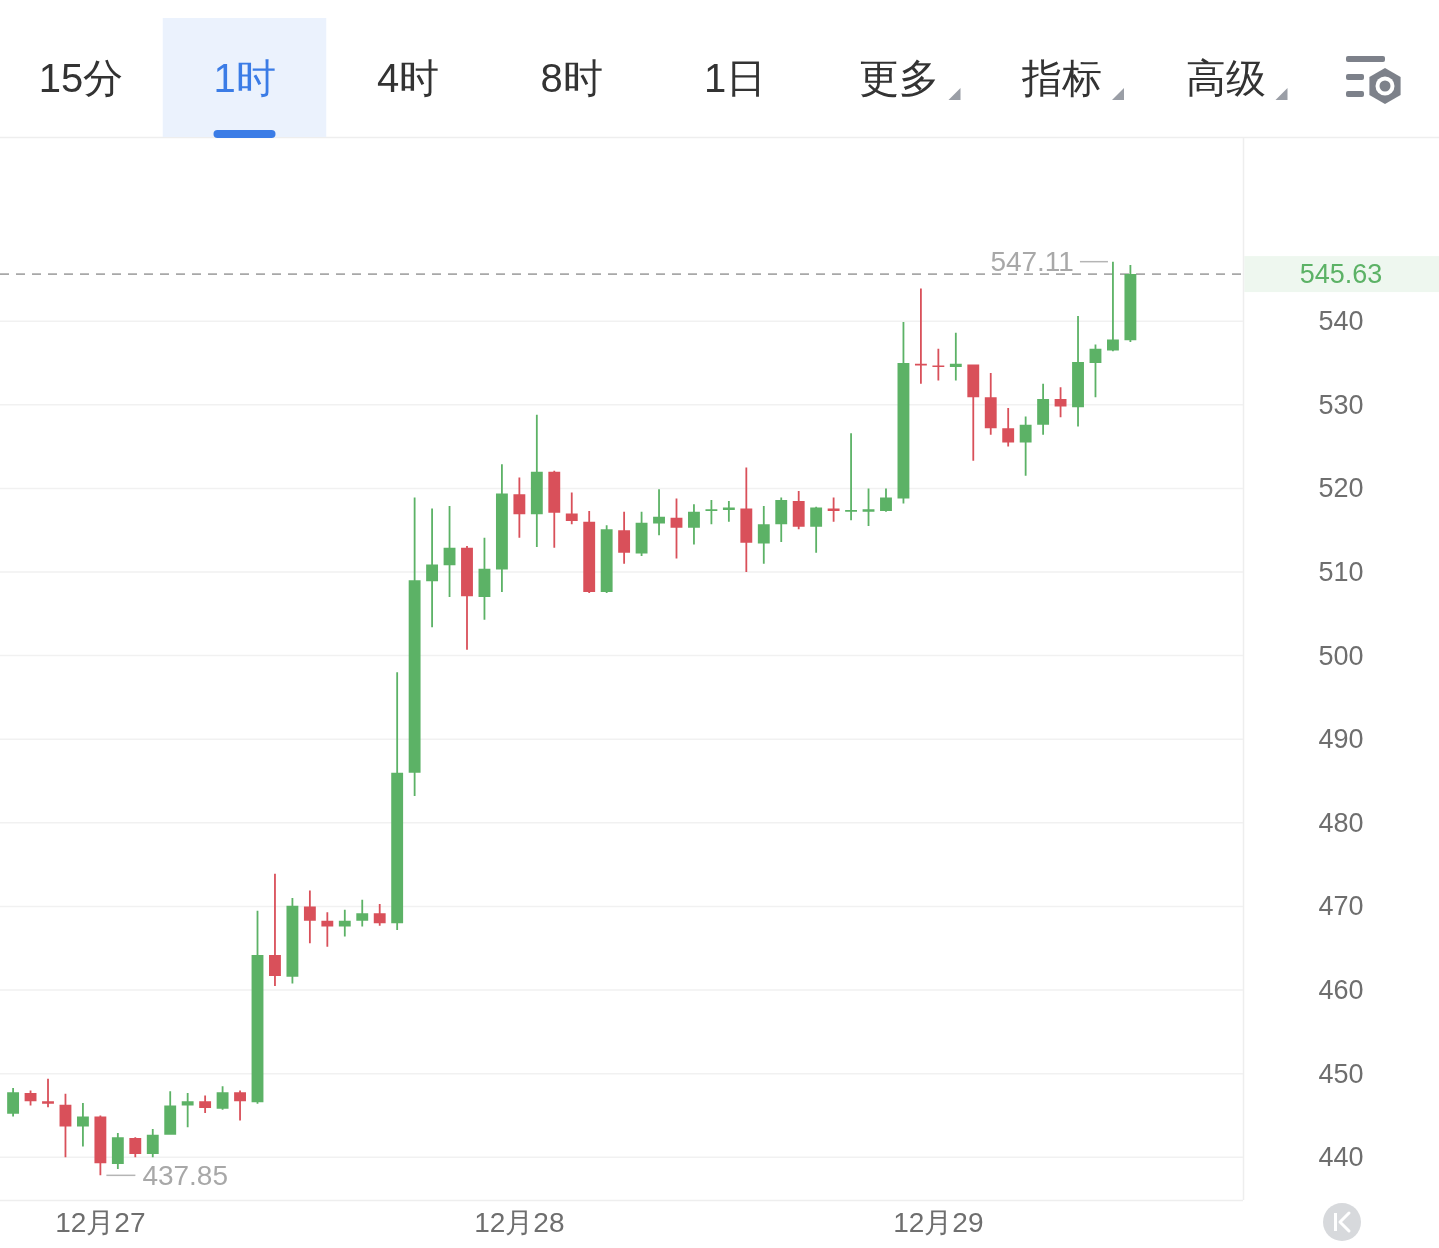 The height and width of the screenshot is (1248, 1439). What do you see at coordinates (1341, 990) in the screenshot?
I see `y-tick-label: 460` at bounding box center [1341, 990].